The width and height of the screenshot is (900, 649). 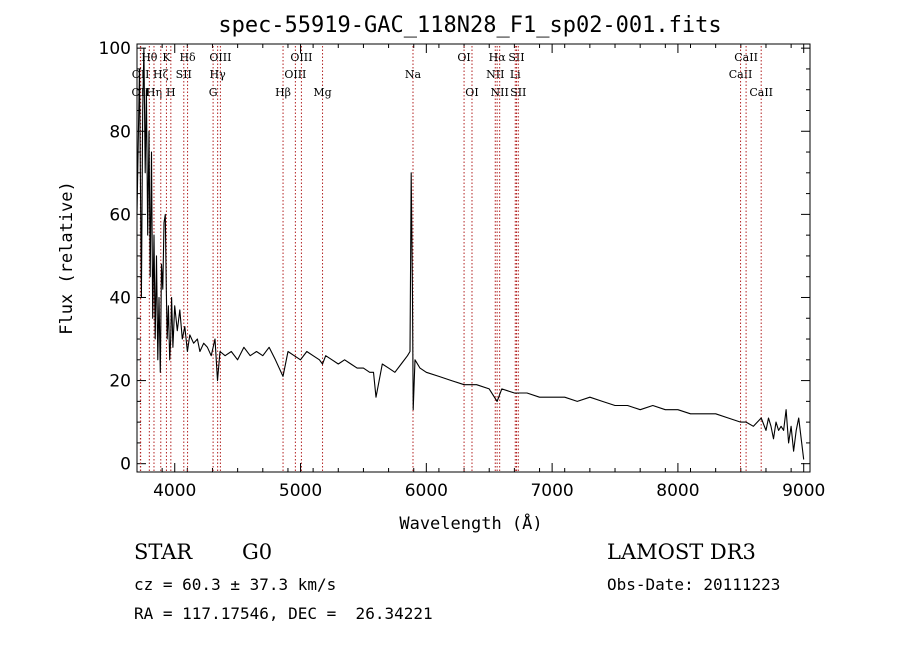 What do you see at coordinates (681, 552) in the screenshot?
I see `survey-name: LAMOST DR3` at bounding box center [681, 552].